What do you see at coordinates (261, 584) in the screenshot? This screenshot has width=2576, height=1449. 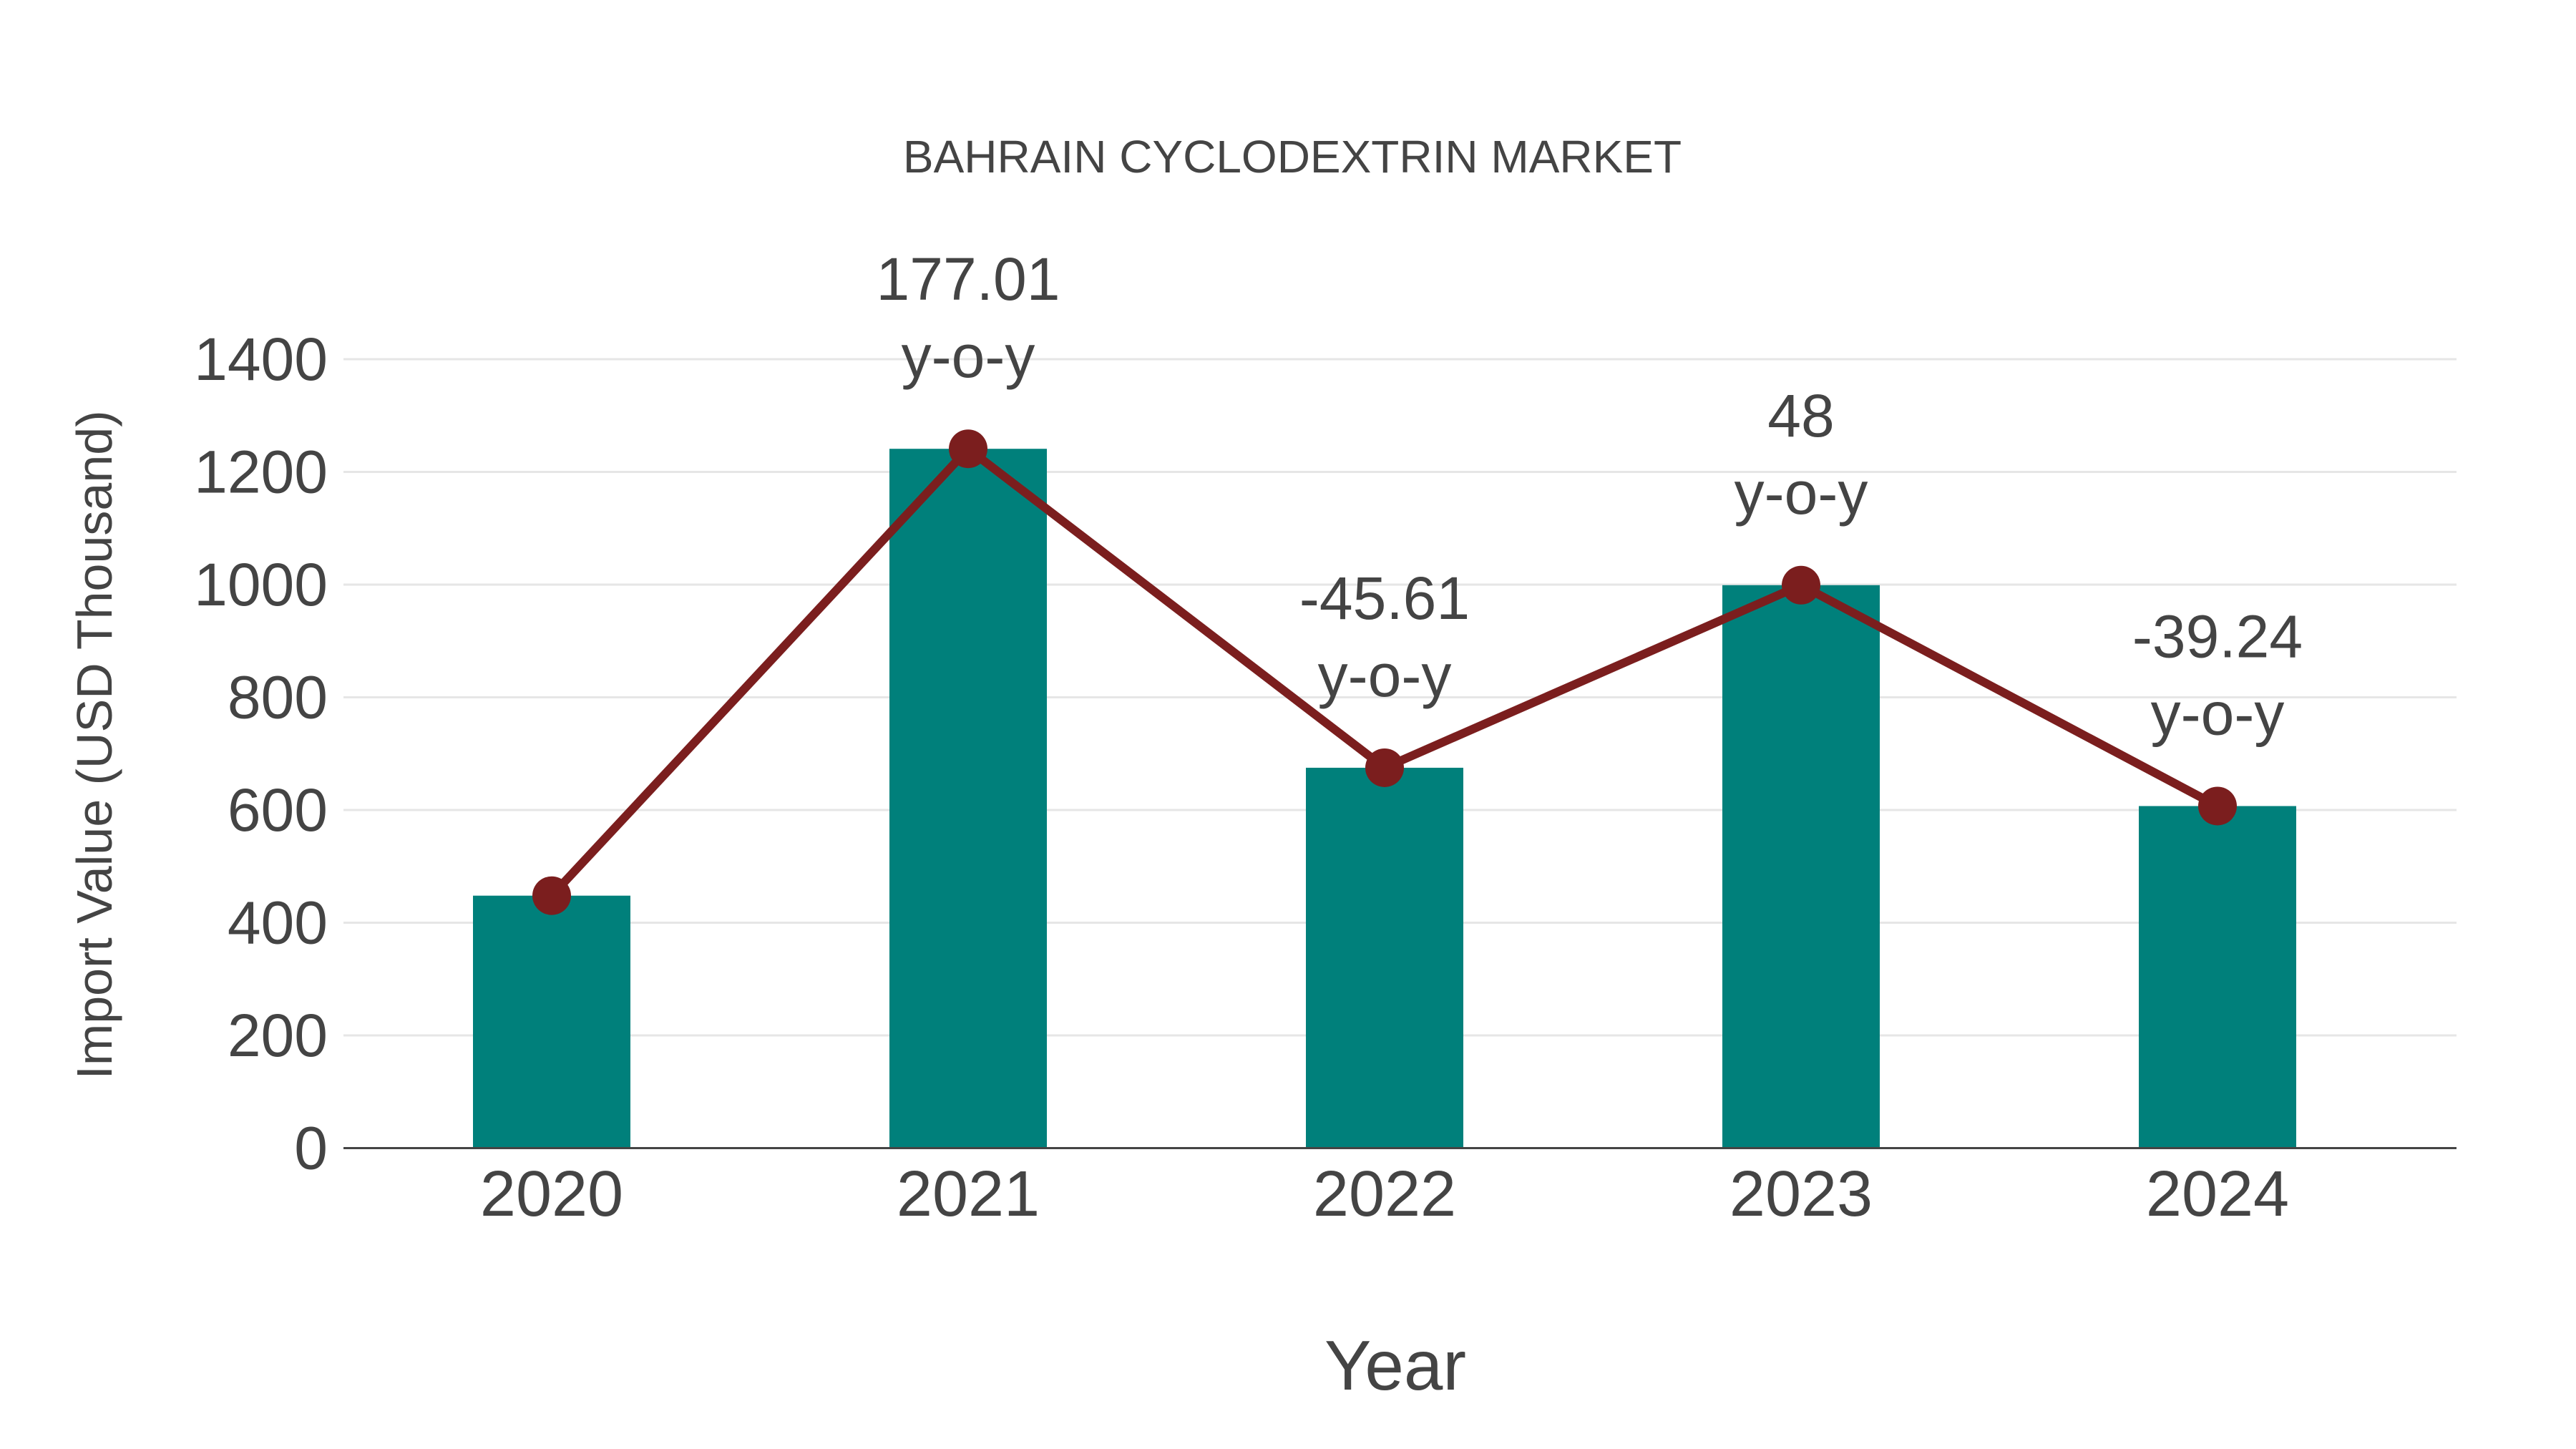 I see `y-tick-label: 1000` at bounding box center [261, 584].